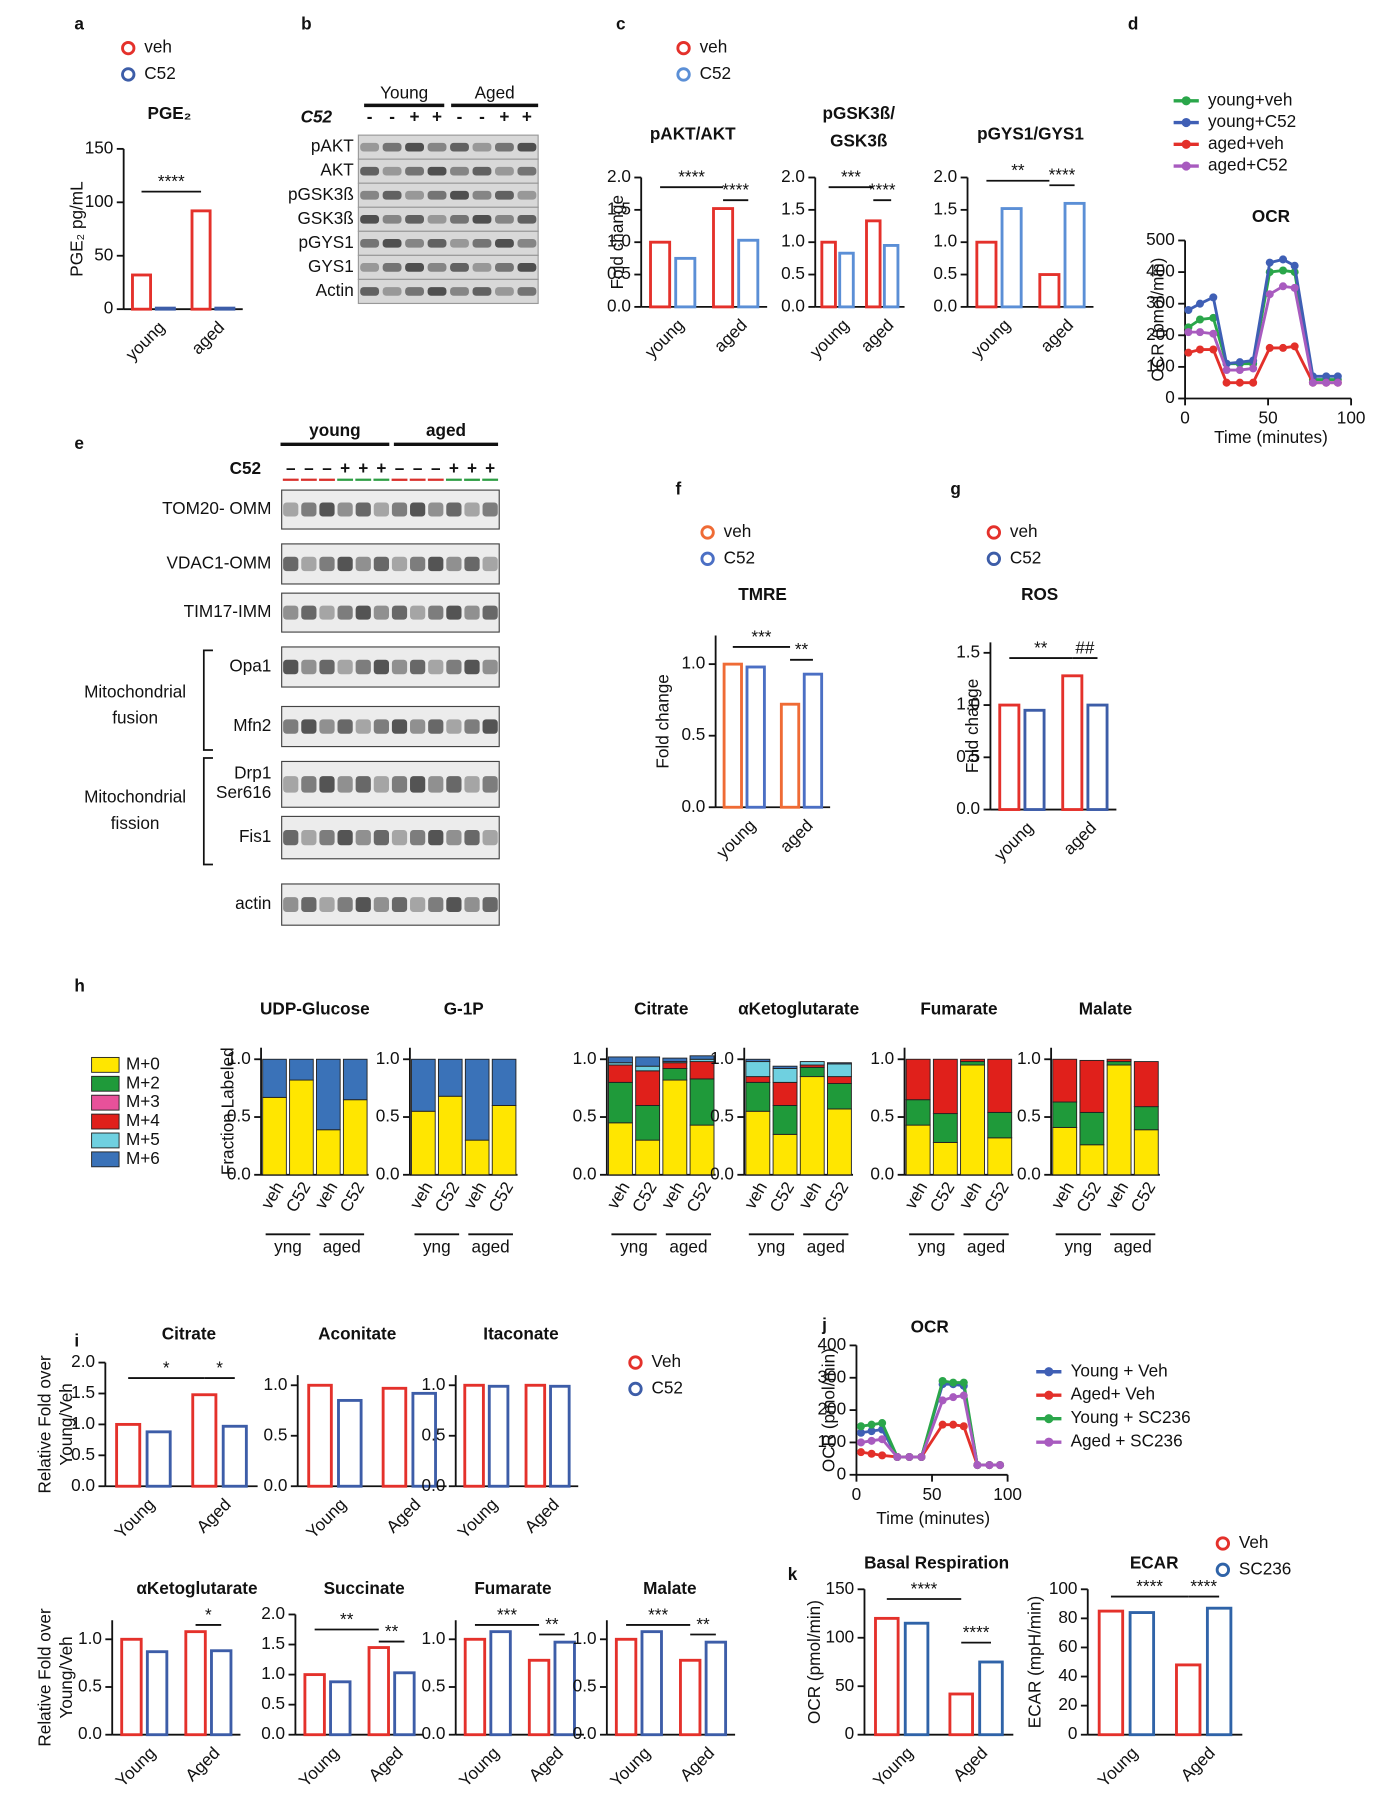 This screenshot has height=1800, width=1374. I want to click on blot-header: young, so click(334, 430).